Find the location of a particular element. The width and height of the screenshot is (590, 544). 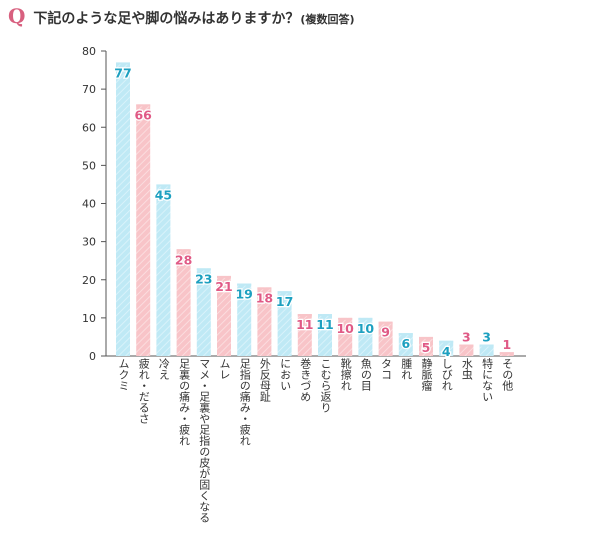

bar-value-label: 19 is located at coordinates (243, 294).